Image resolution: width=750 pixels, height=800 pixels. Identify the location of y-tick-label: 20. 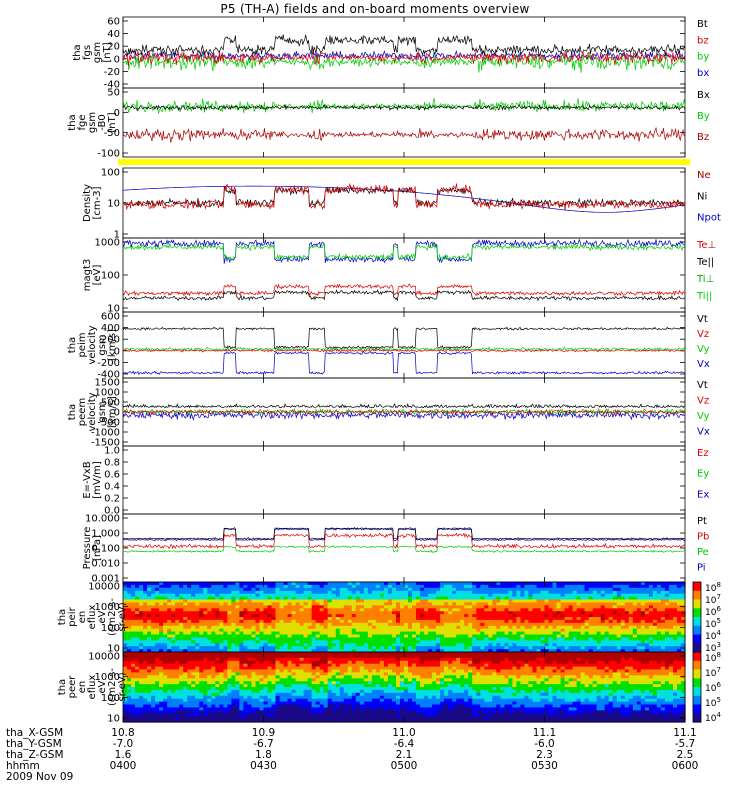
(113, 47).